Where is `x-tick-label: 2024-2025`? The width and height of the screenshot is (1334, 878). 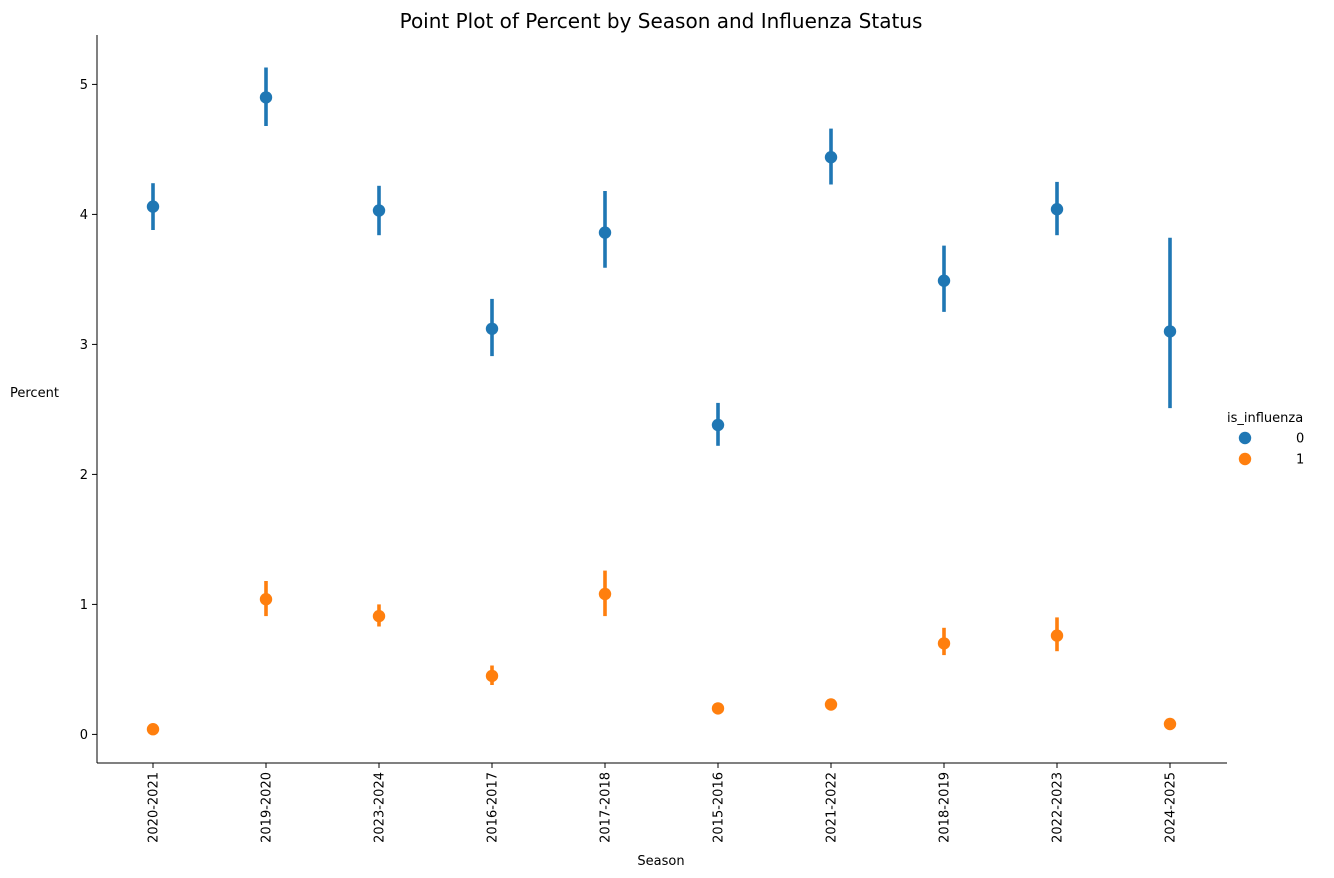 x-tick-label: 2024-2025 is located at coordinates (1171, 807).